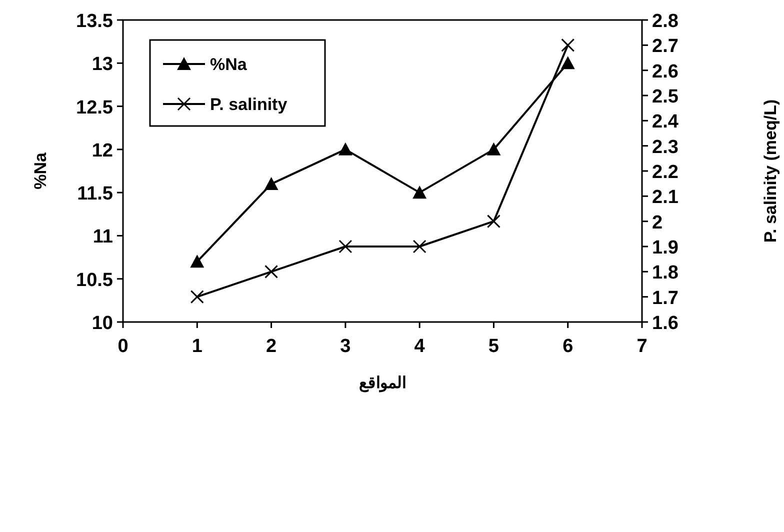  Describe the element at coordinates (95, 280) in the screenshot. I see `y-tick-label: 10.5` at that location.